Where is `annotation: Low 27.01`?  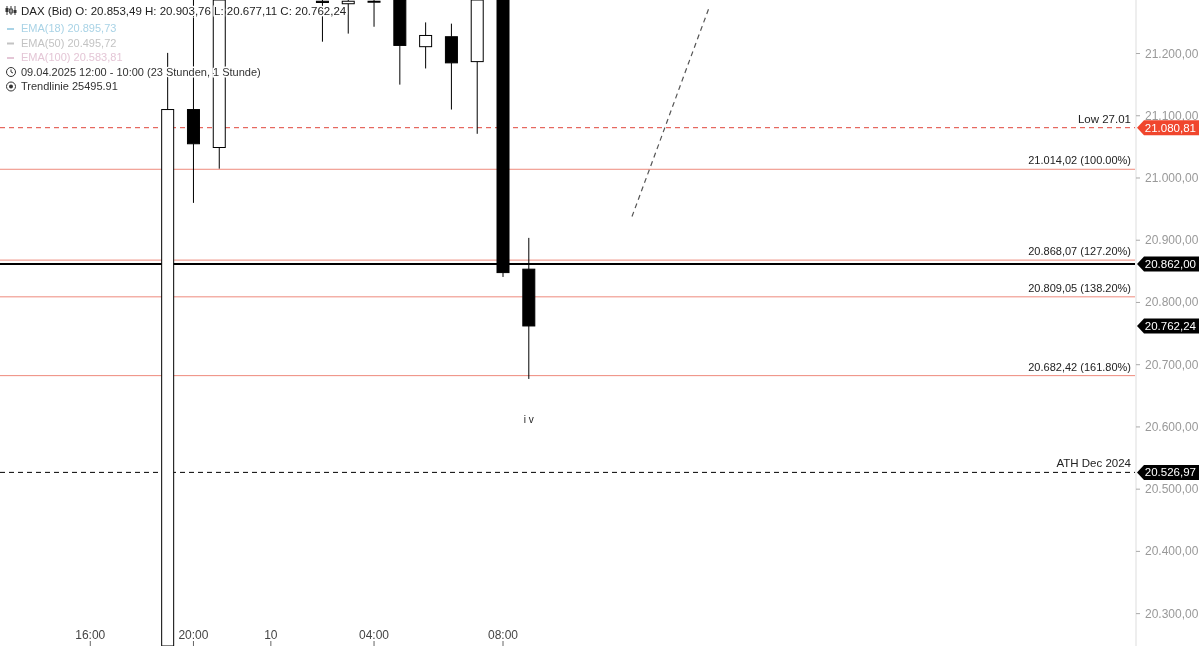 annotation: Low 27.01 is located at coordinates (1104, 118).